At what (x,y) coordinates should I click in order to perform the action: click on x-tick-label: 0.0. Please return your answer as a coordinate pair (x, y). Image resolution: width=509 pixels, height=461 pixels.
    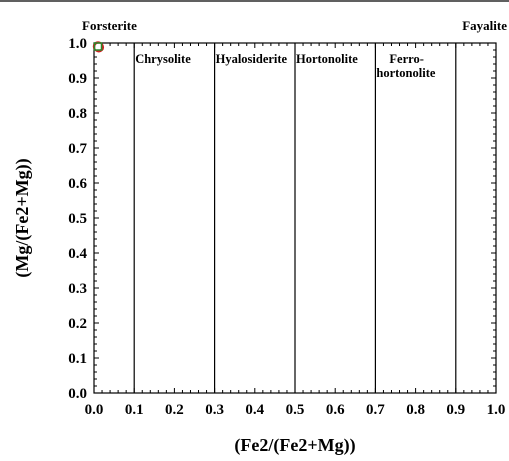
    Looking at the image, I should click on (94, 410).